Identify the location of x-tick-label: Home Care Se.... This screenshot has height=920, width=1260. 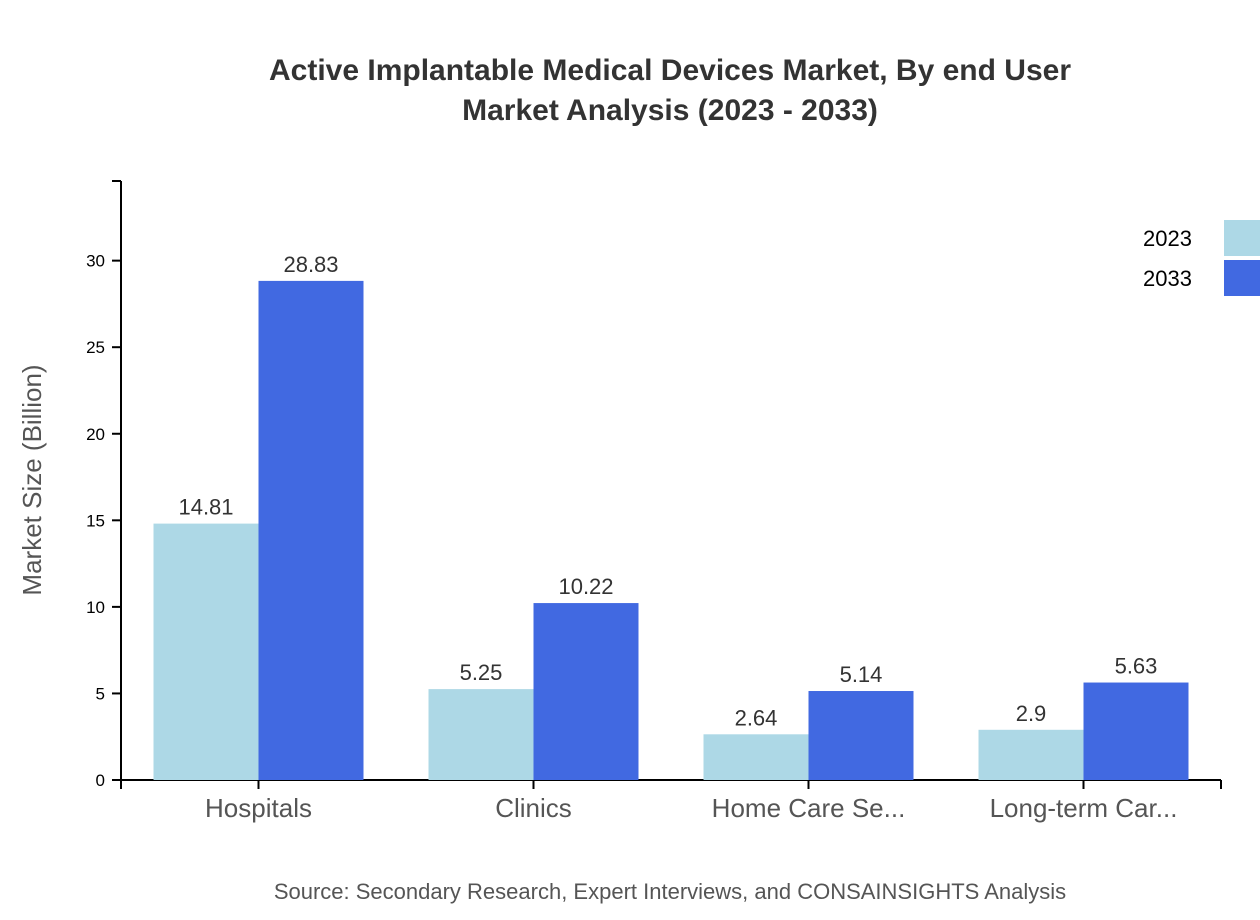
(809, 808).